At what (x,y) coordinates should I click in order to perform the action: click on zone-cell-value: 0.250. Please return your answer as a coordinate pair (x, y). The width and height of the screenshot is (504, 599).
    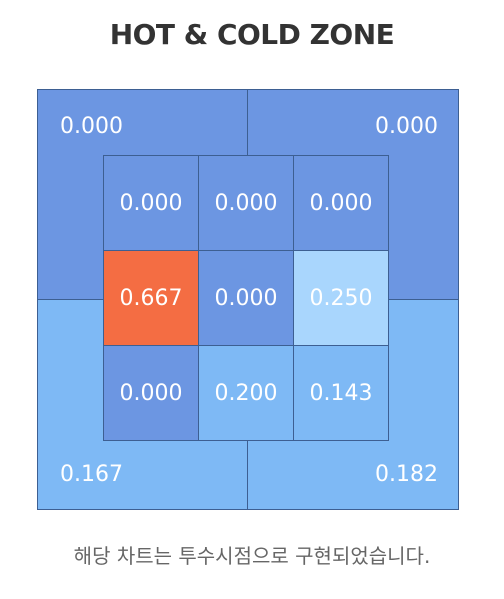
    Looking at the image, I should click on (341, 298).